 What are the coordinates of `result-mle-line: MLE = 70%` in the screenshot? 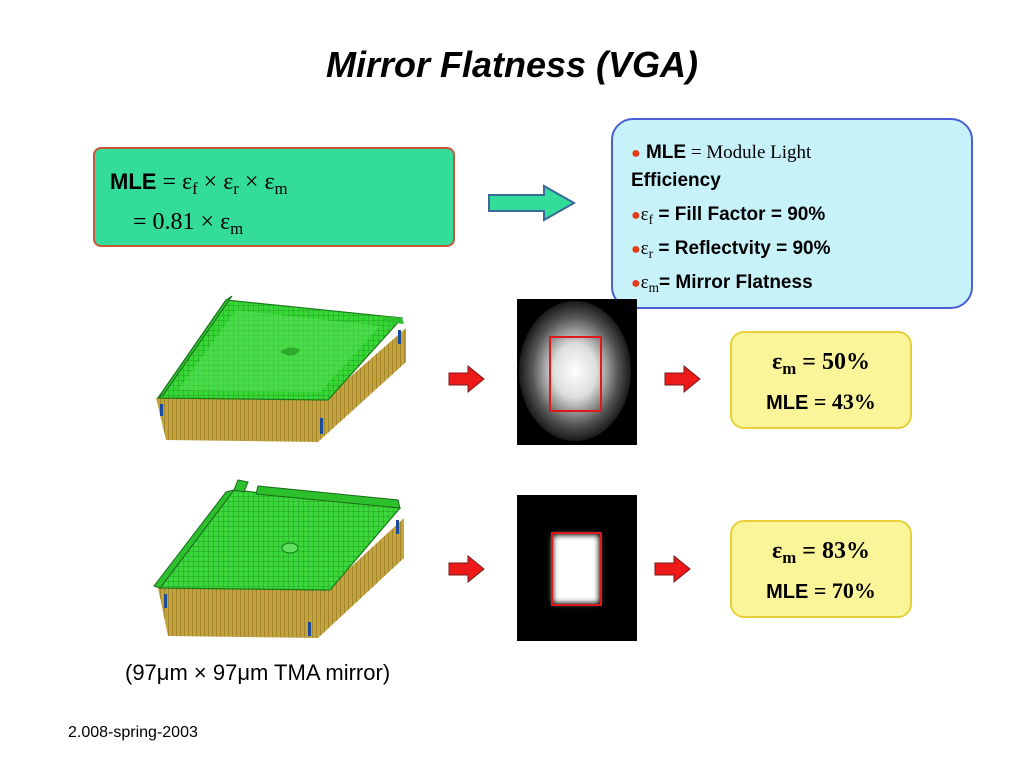 It's located at (821, 591).